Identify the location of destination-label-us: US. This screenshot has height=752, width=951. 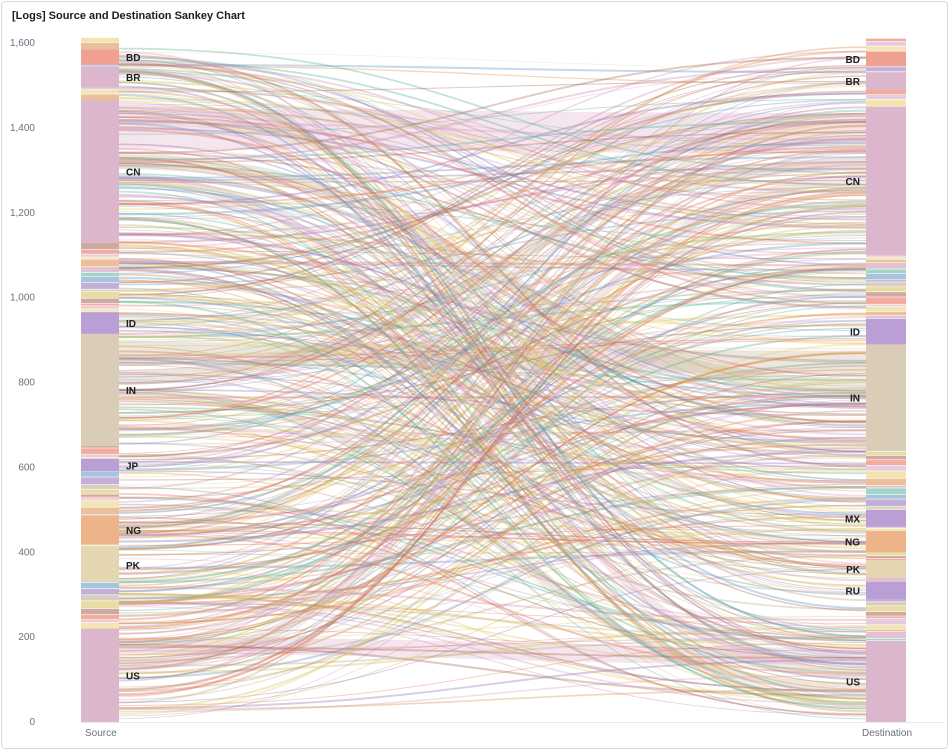
(853, 683).